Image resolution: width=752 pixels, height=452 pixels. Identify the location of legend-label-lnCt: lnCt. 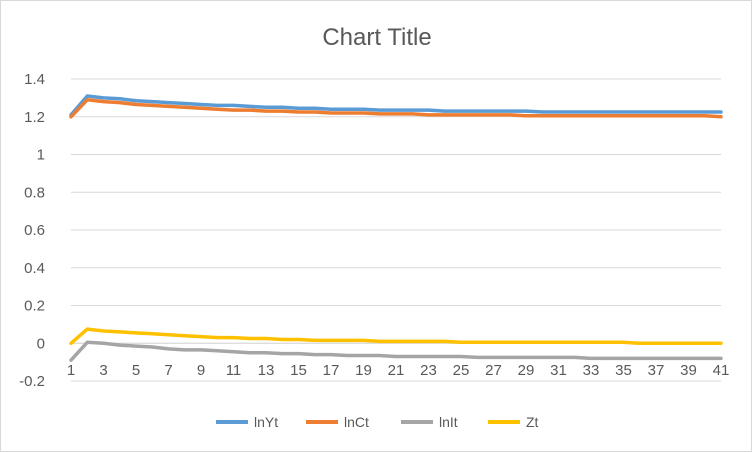
(356, 422).